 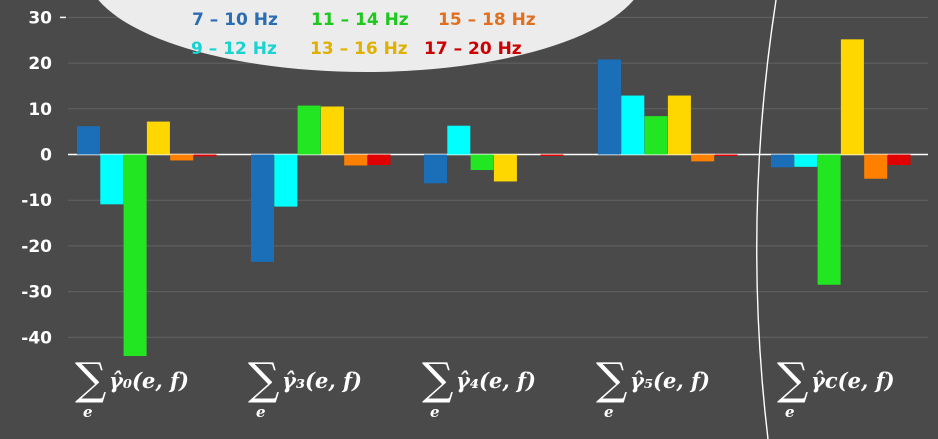 What do you see at coordinates (853, 380) in the screenshot?
I see `category-expression: γ̂c(e, f)` at bounding box center [853, 380].